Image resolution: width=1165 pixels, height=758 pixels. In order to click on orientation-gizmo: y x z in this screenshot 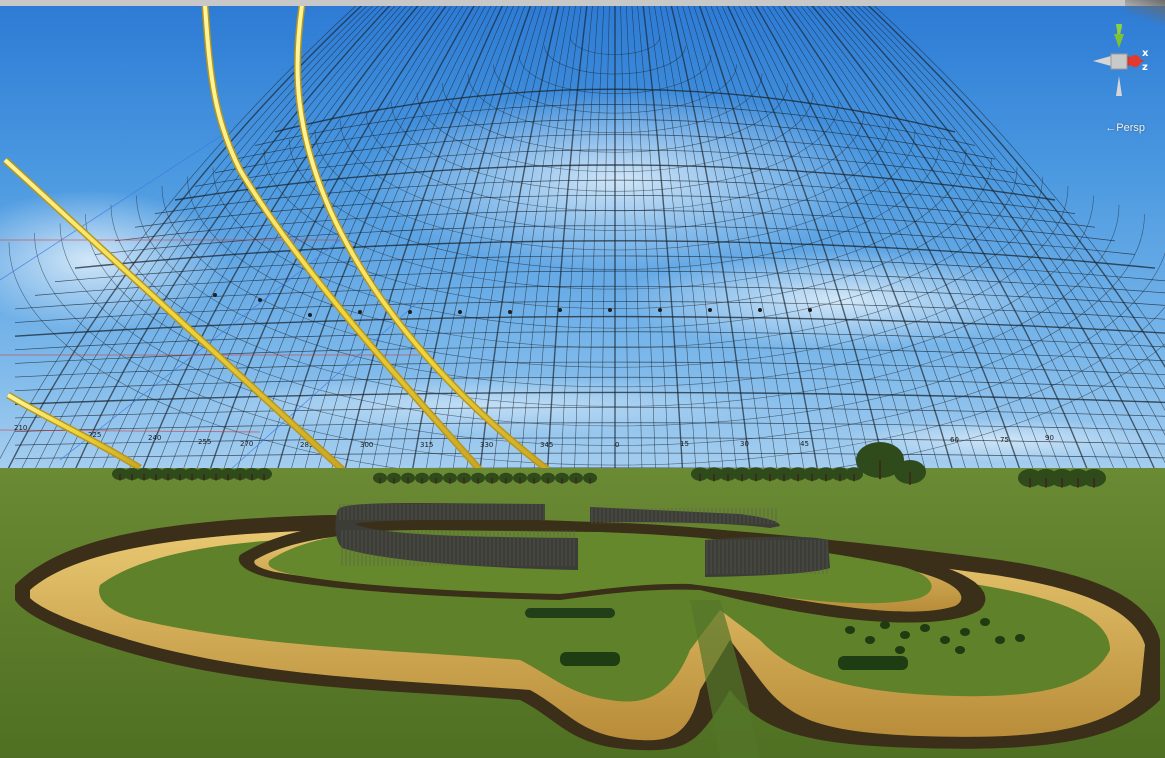, I will do `click(1119, 64)`.